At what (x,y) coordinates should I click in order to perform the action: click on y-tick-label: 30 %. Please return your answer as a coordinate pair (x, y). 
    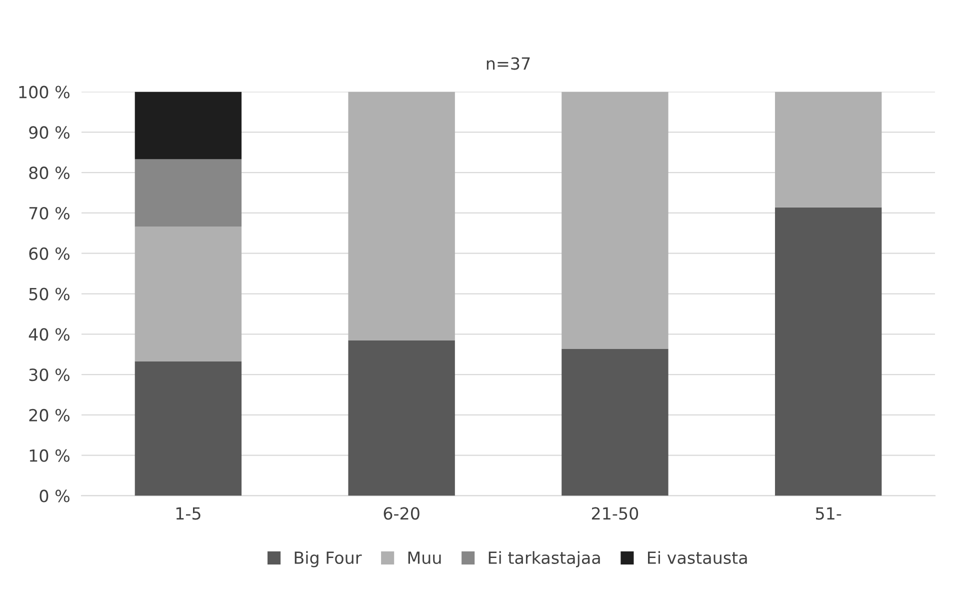
    Looking at the image, I should click on (49, 375).